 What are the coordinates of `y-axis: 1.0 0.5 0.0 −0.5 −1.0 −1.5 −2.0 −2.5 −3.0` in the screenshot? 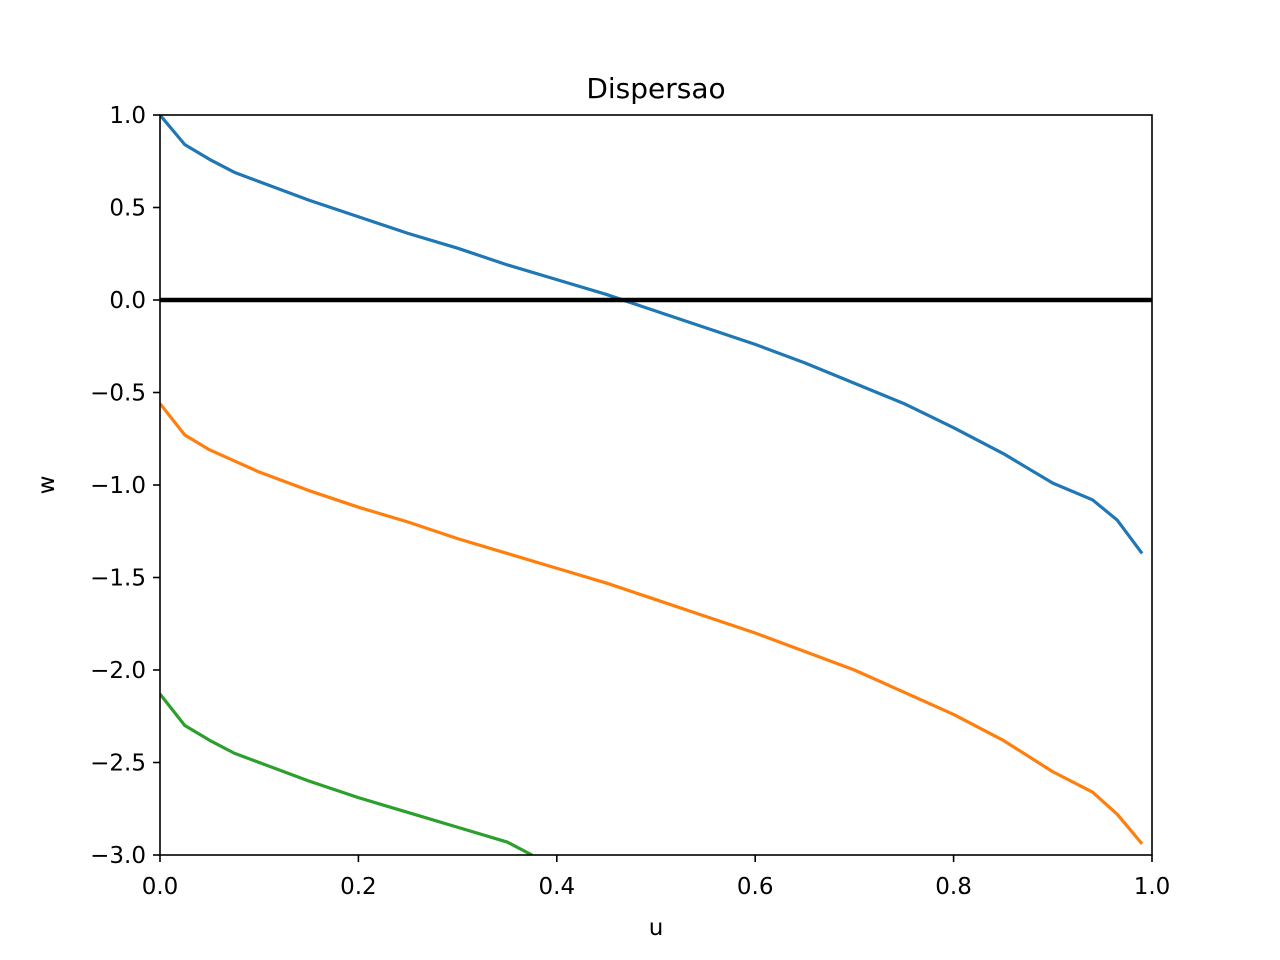 It's located at (125, 486).